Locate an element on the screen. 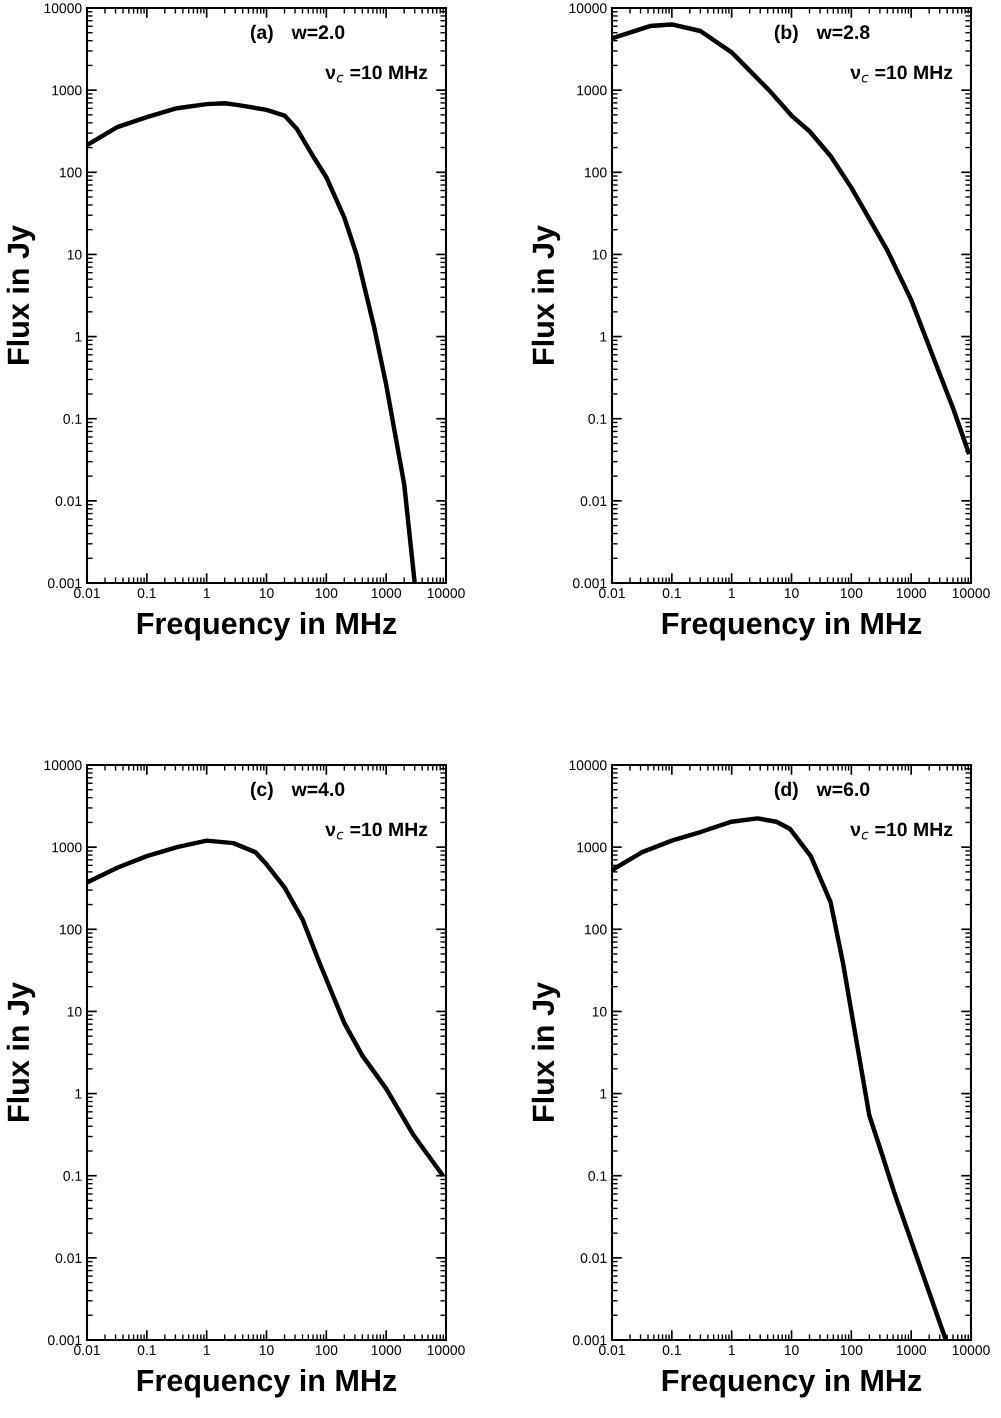 This screenshot has width=1001, height=1418. annotation: (c) is located at coordinates (261, 790).